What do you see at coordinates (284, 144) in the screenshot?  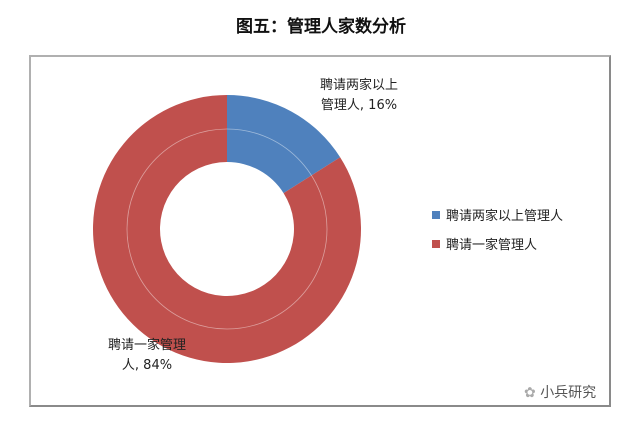 I see `donut-slice` at bounding box center [284, 144].